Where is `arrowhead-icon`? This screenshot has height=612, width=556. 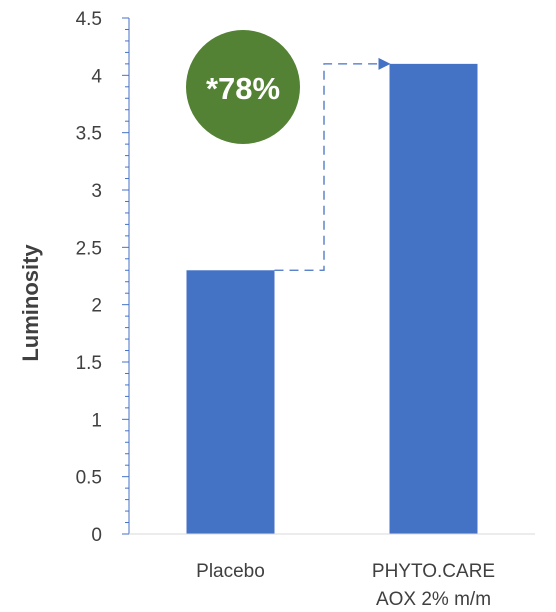 arrowhead-icon is located at coordinates (384, 63).